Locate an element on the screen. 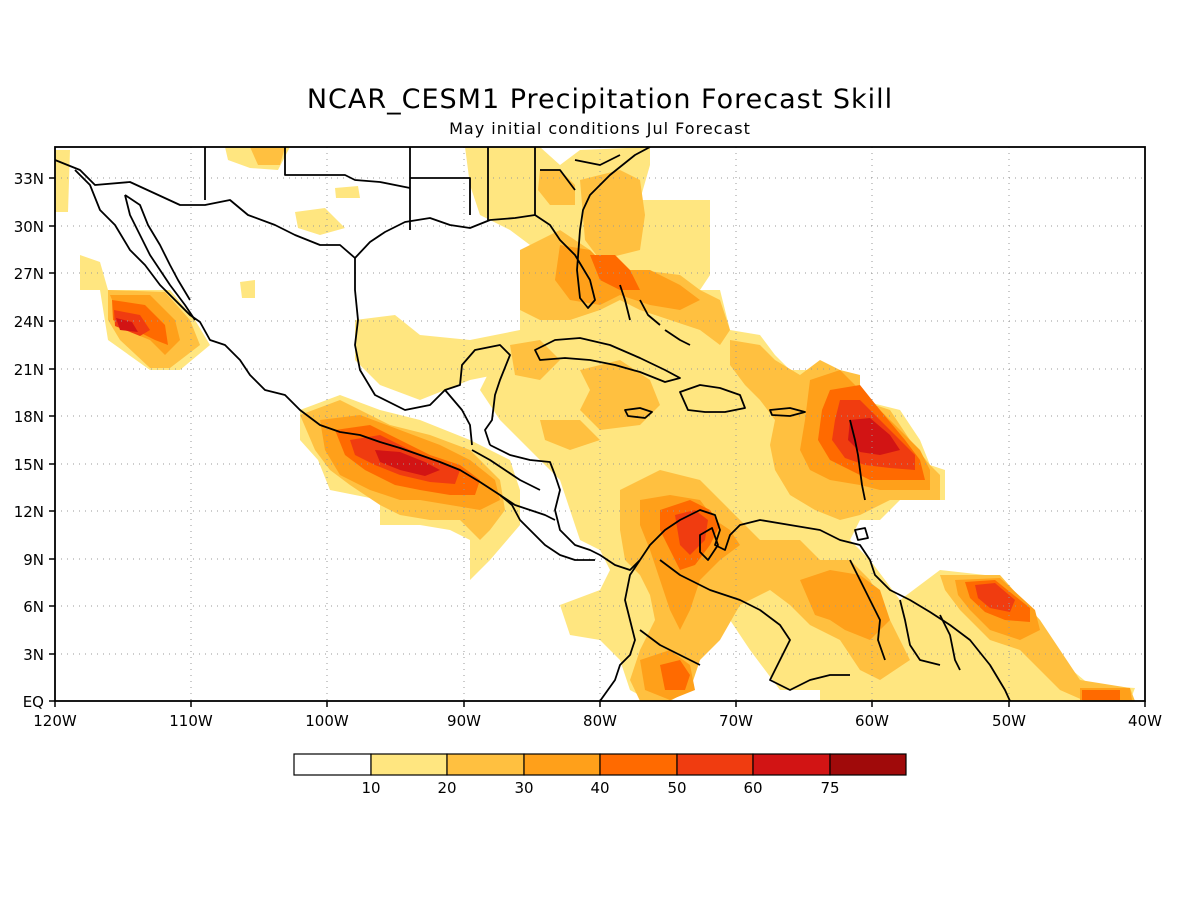 The height and width of the screenshot is (900, 1200). colorbar-label: 10 is located at coordinates (370, 788).